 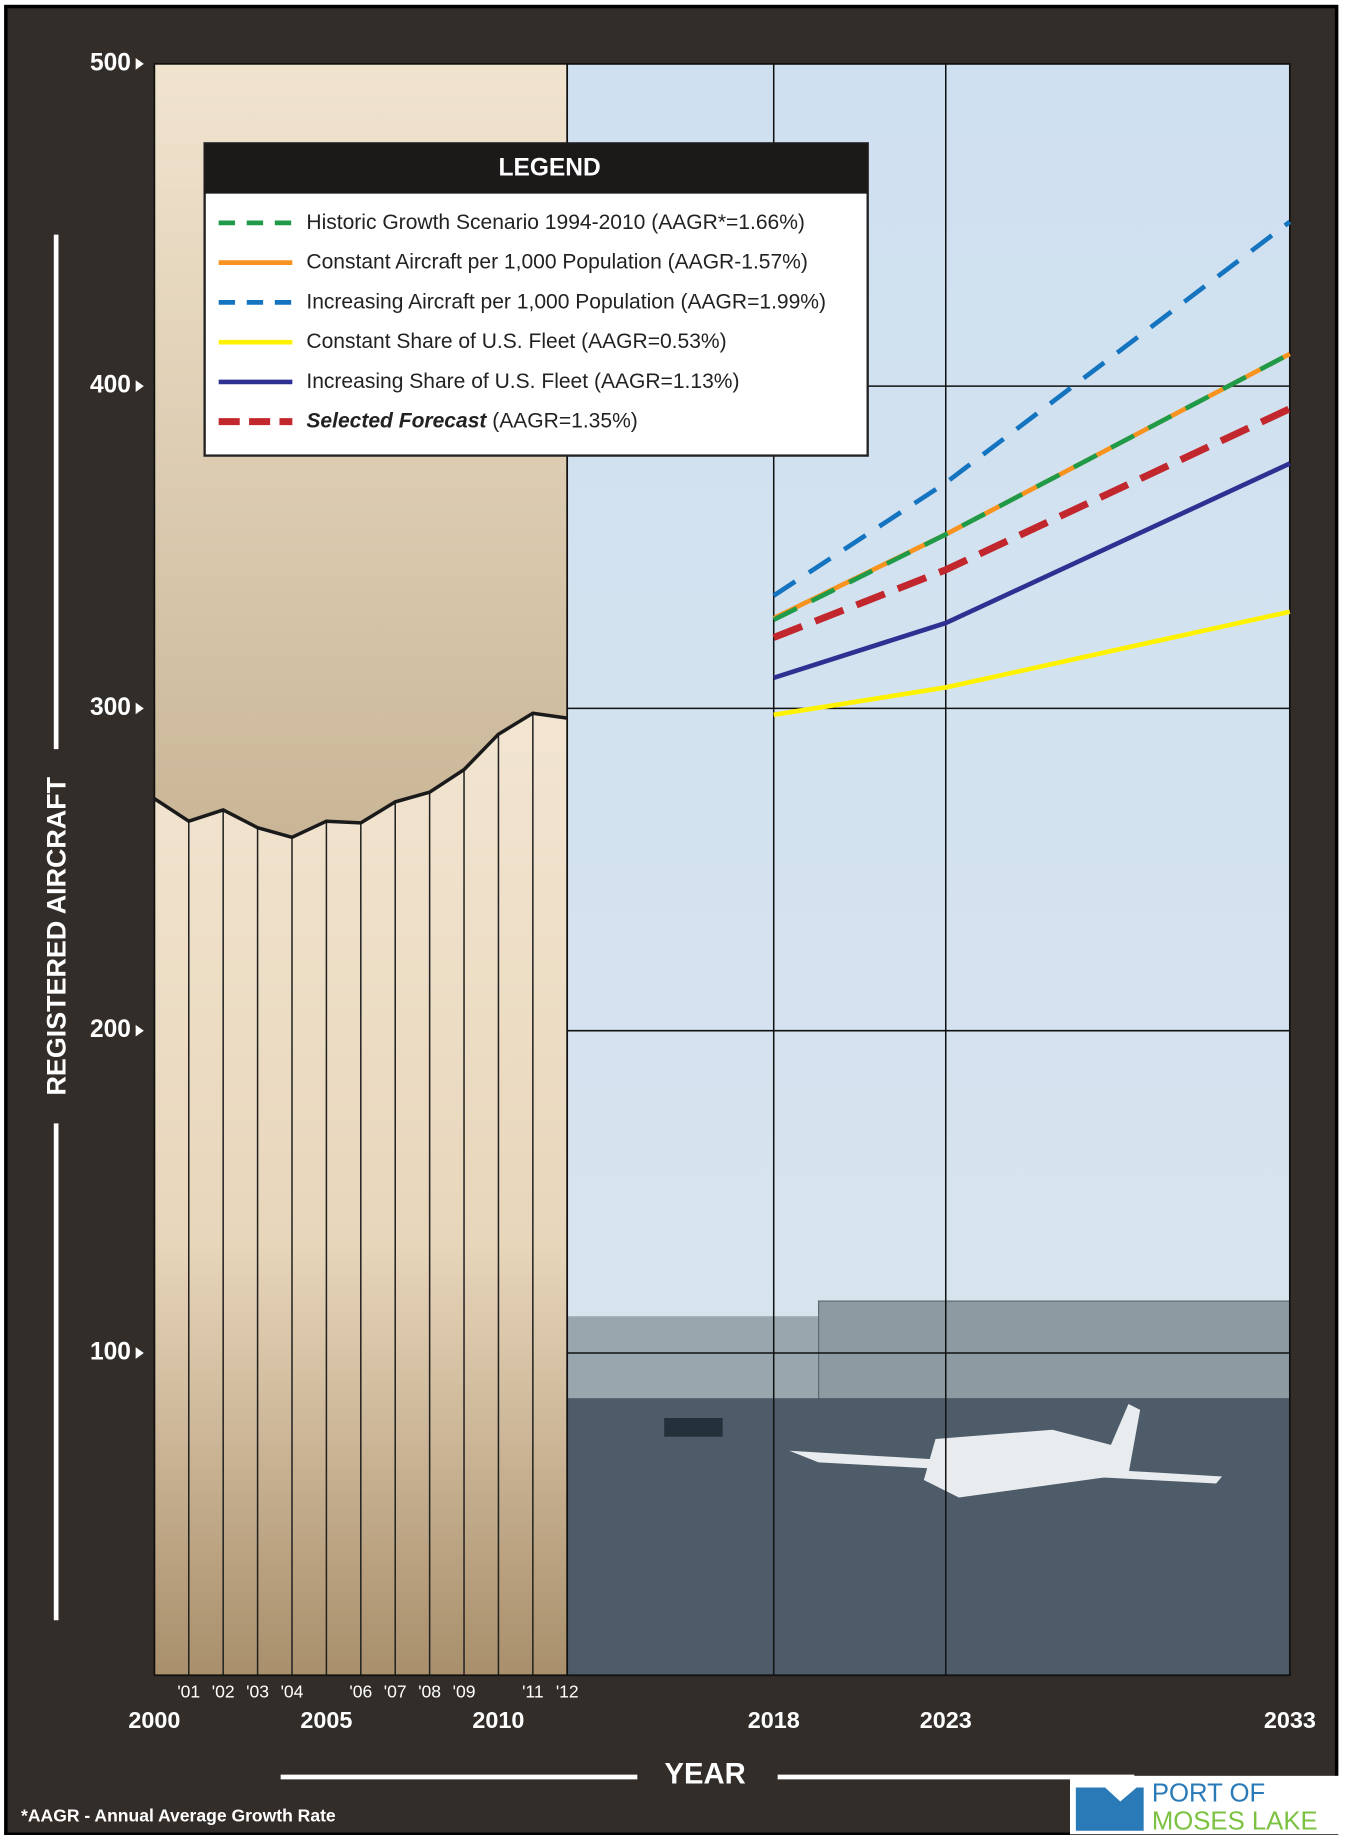 What do you see at coordinates (1054, 1356) in the screenshot?
I see `hangar` at bounding box center [1054, 1356].